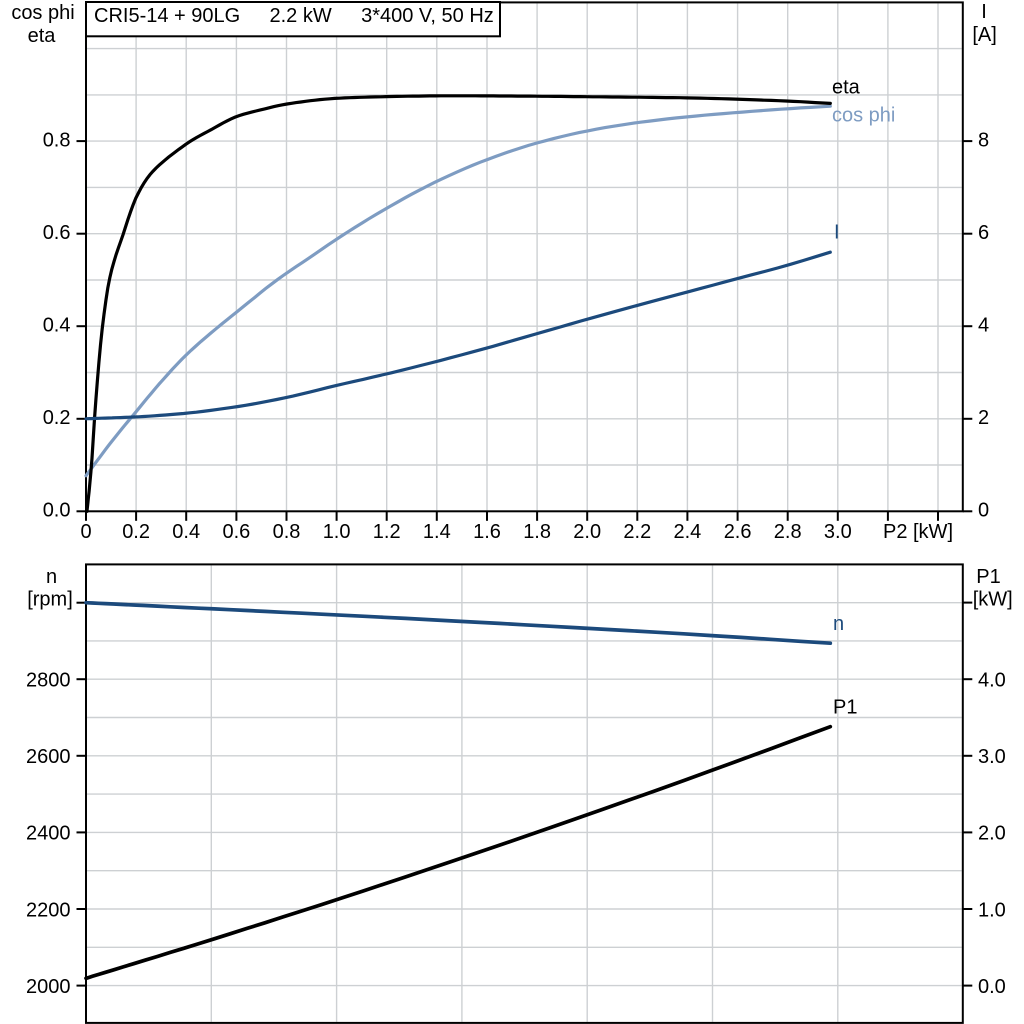 This screenshot has height=1024, width=1024. Describe the element at coordinates (487, 532) in the screenshot. I see `svg-text: 1.6` at that location.